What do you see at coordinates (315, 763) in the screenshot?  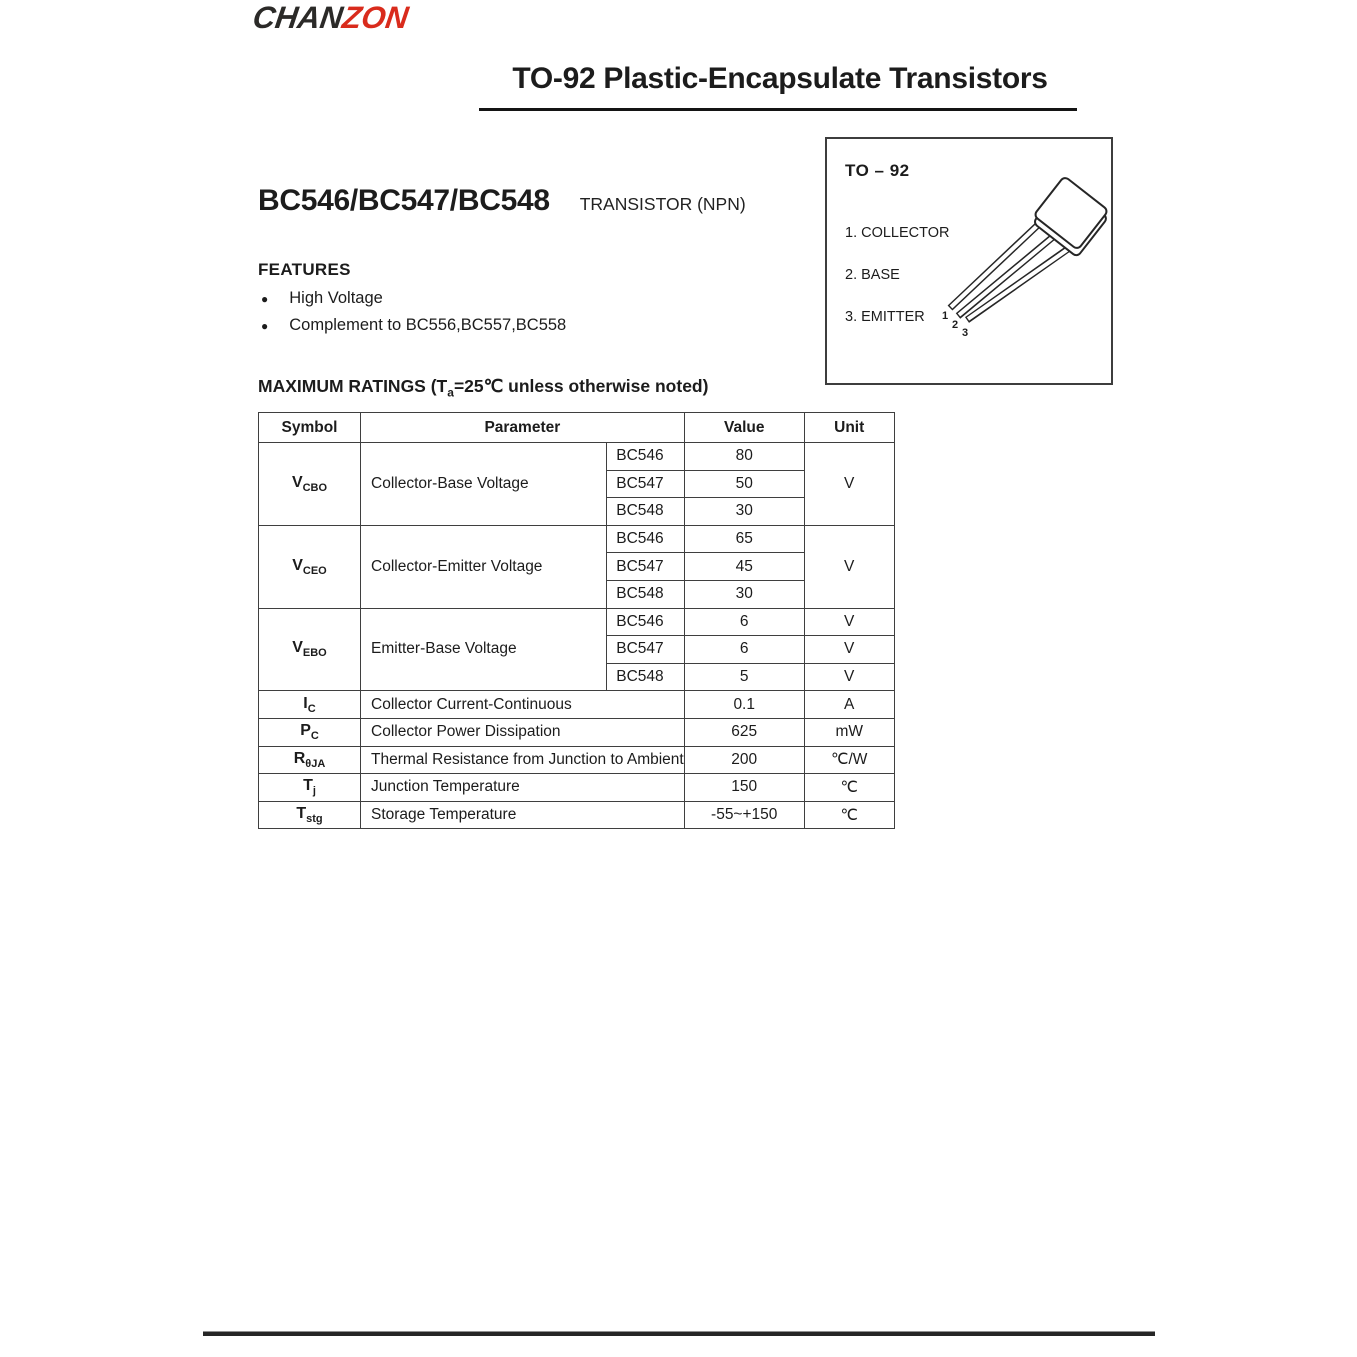 I see `symbol-sub: θJA` at bounding box center [315, 763].